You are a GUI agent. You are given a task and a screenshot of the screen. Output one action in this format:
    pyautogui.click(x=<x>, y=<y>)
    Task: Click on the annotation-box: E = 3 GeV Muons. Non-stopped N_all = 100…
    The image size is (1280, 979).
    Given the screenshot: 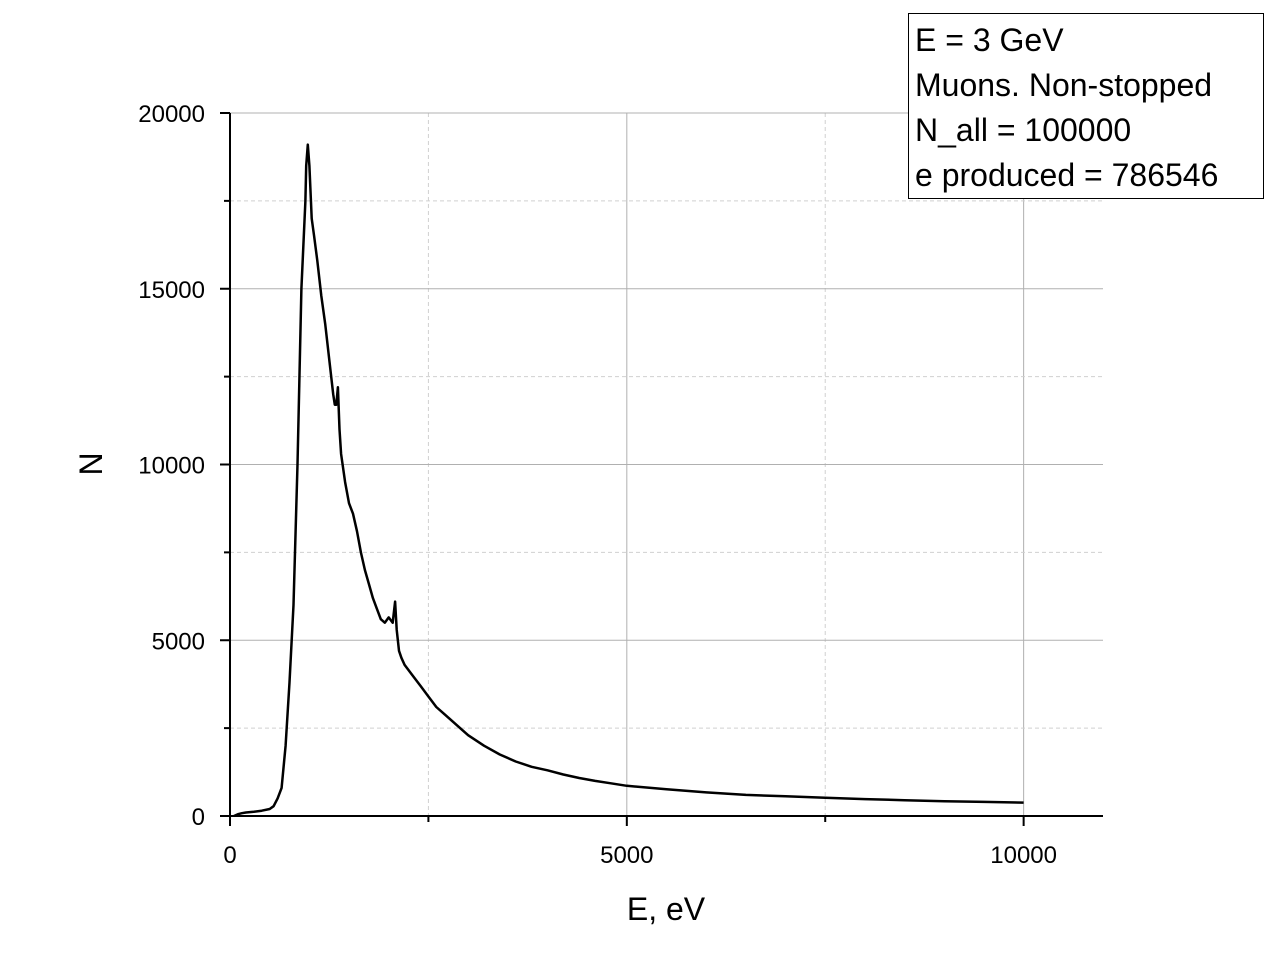 What is the action you would take?
    pyautogui.click(x=1086, y=106)
    